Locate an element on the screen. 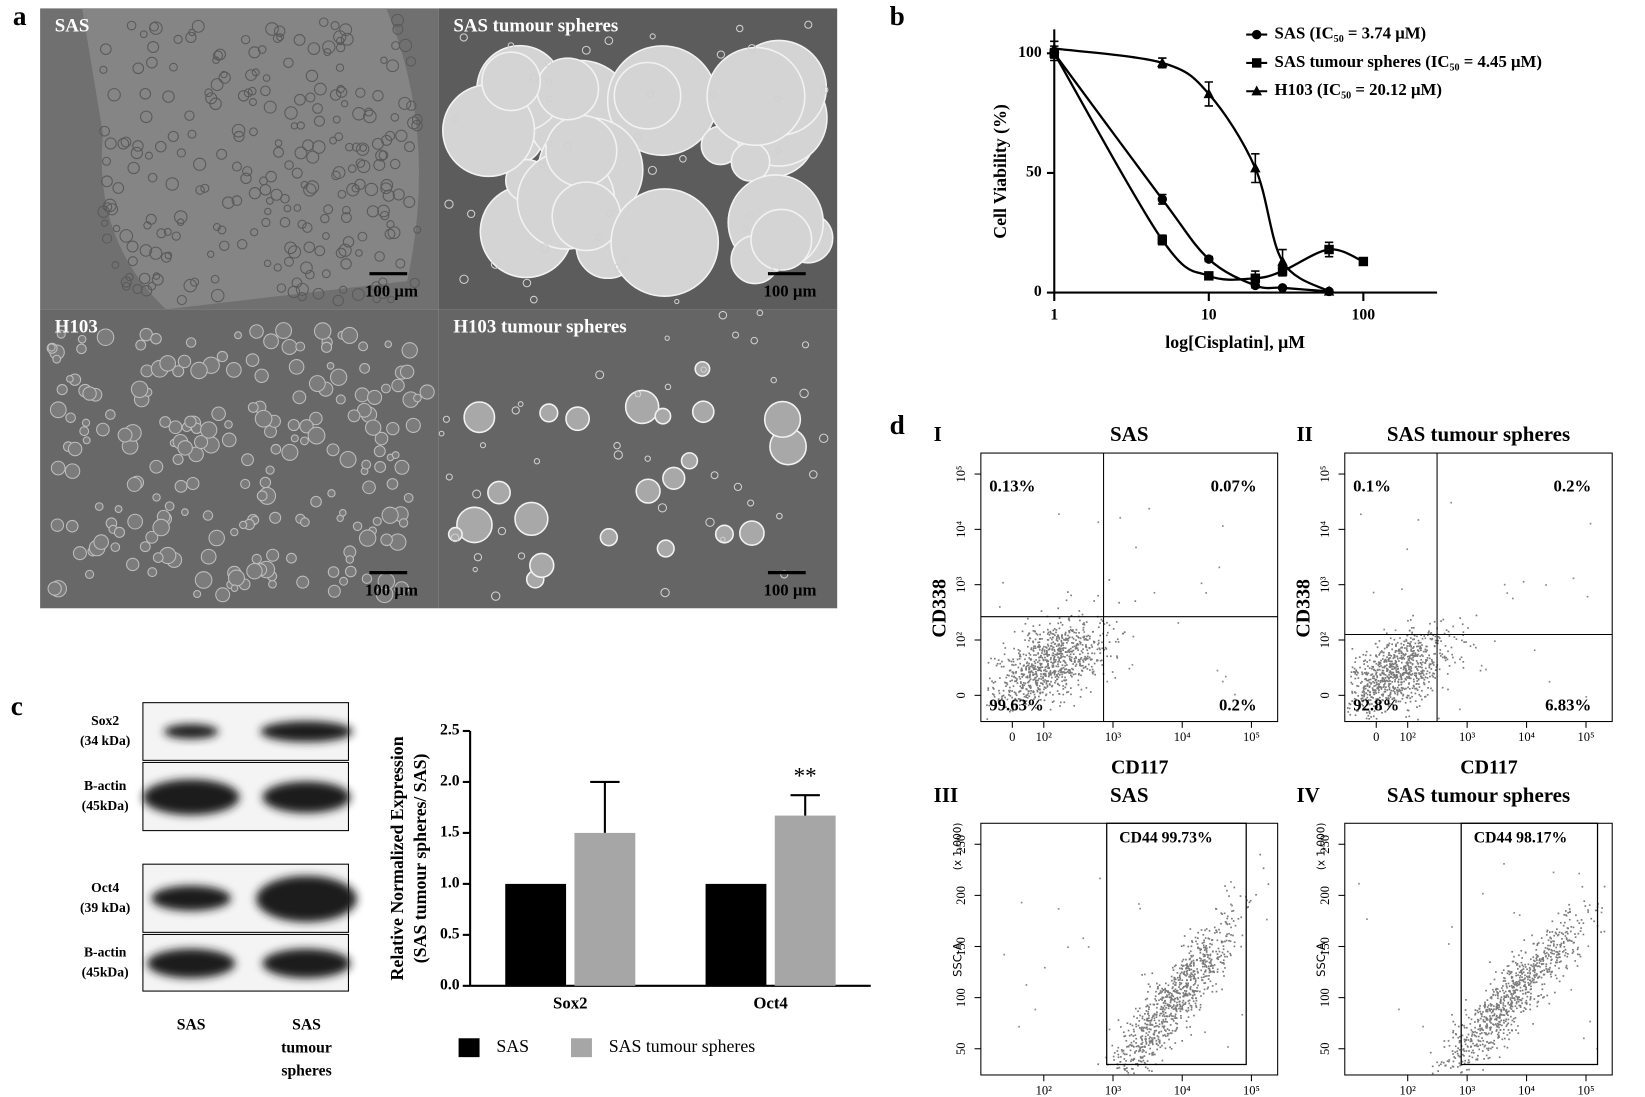 This screenshot has width=1645, height=1097. y-tick-label: 50 is located at coordinates (961, 1048).